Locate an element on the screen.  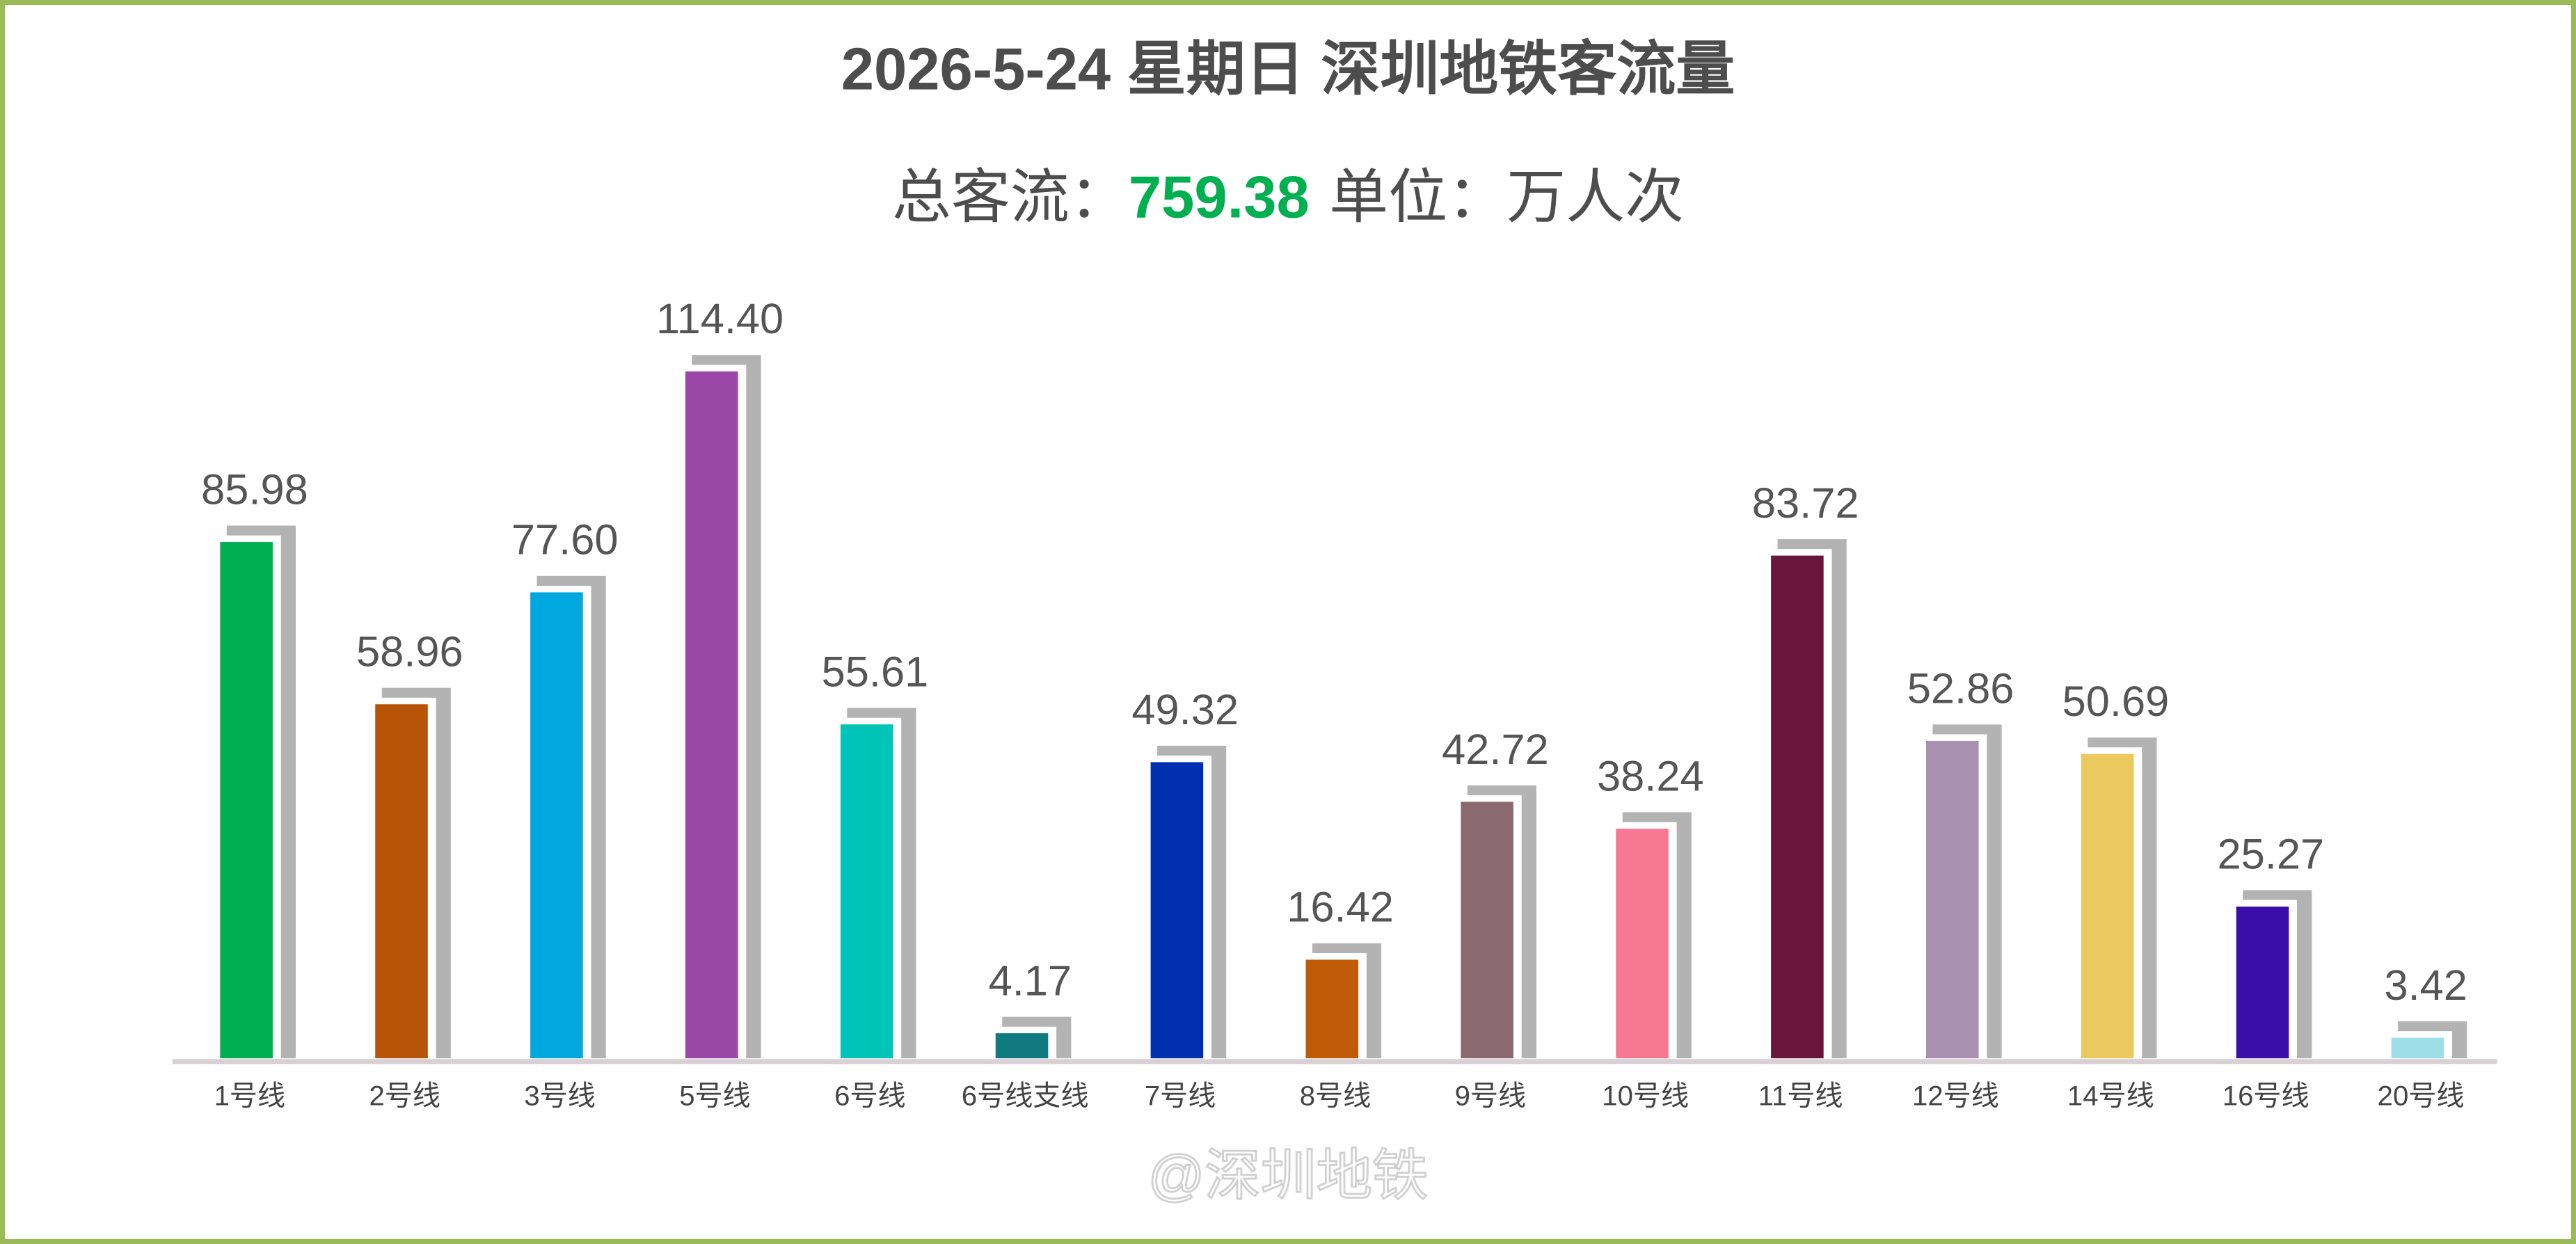
unit-label: 单位：万人次 is located at coordinates (1506, 198).